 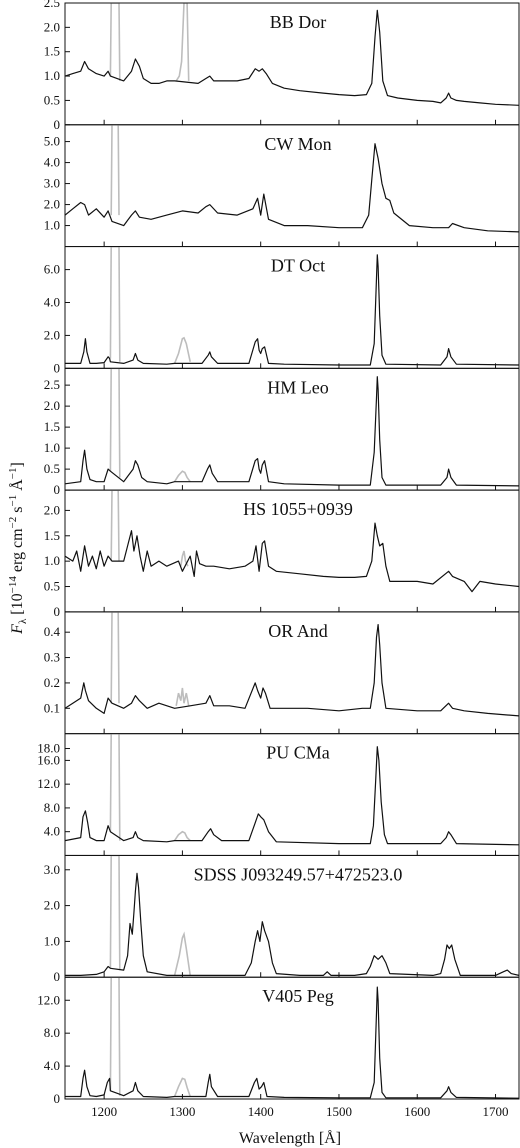 What do you see at coordinates (104, 1111) in the screenshot?
I see `x-tick-label-0: 1200` at bounding box center [104, 1111].